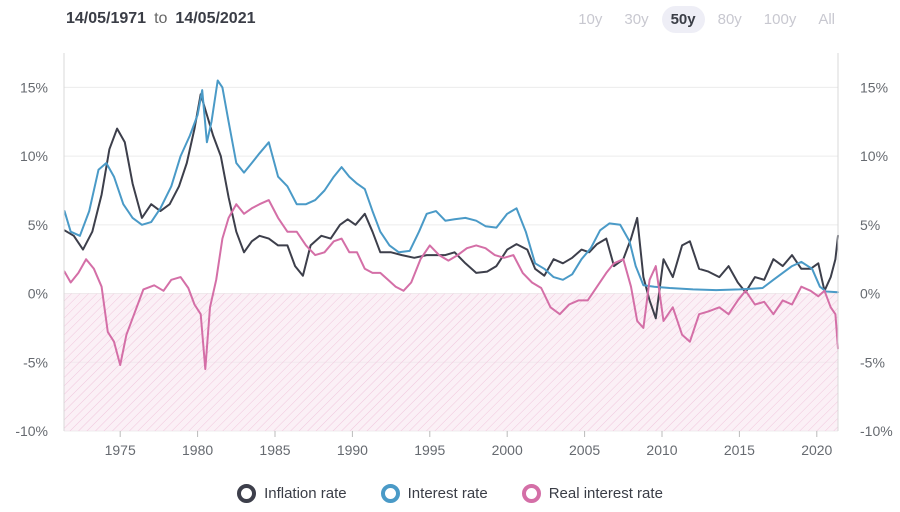 The height and width of the screenshot is (512, 900). I want to click on y-tick-label-left: 10%, so click(34, 156).